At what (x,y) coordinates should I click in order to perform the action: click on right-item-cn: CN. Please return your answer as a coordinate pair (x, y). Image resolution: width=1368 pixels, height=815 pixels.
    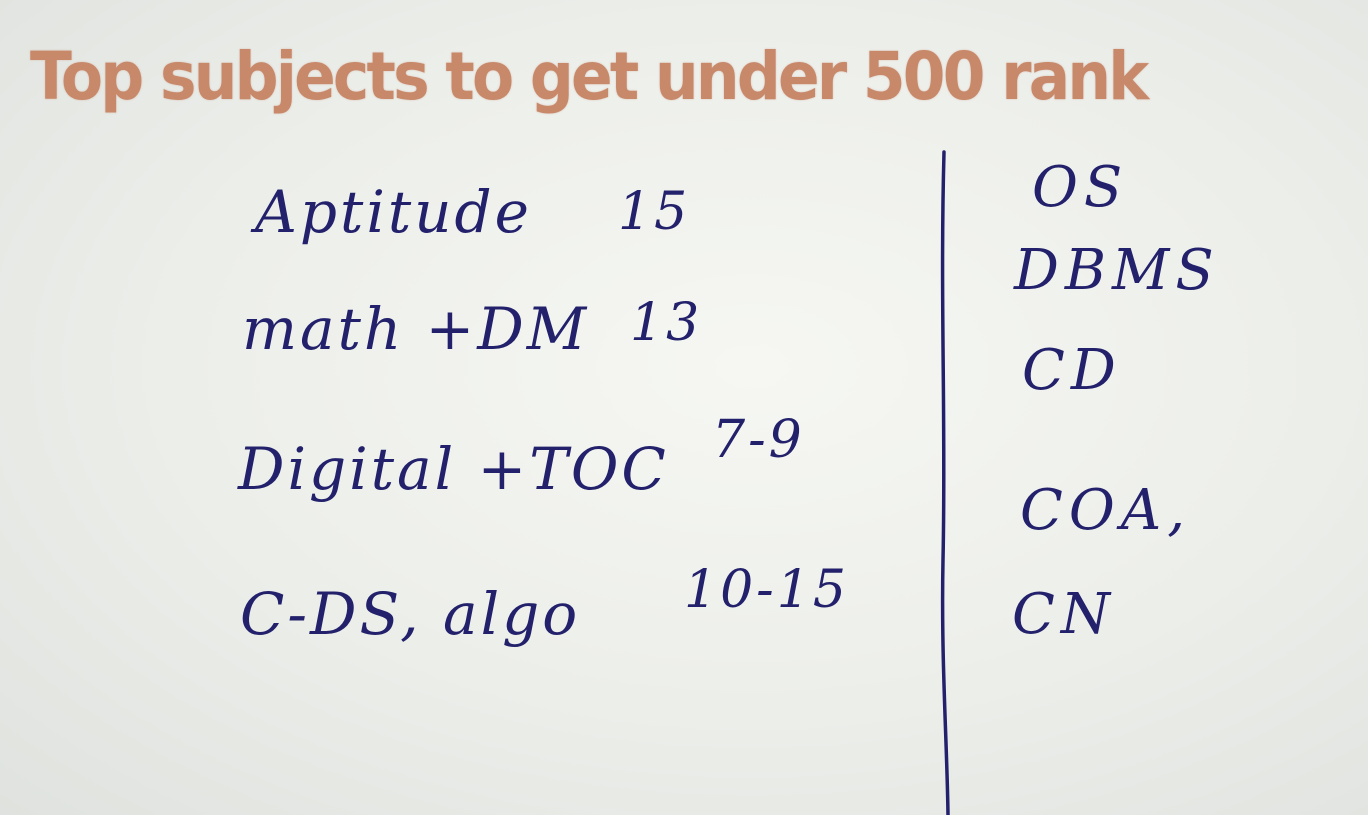
    Looking at the image, I should click on (1064, 614).